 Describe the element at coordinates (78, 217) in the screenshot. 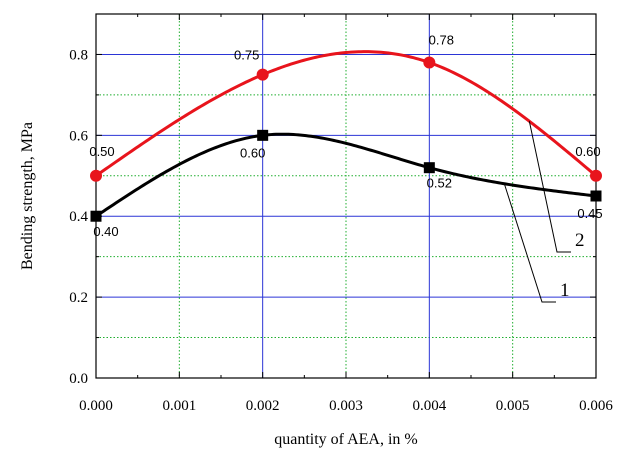

I see `y-tick-label: 0.4` at that location.